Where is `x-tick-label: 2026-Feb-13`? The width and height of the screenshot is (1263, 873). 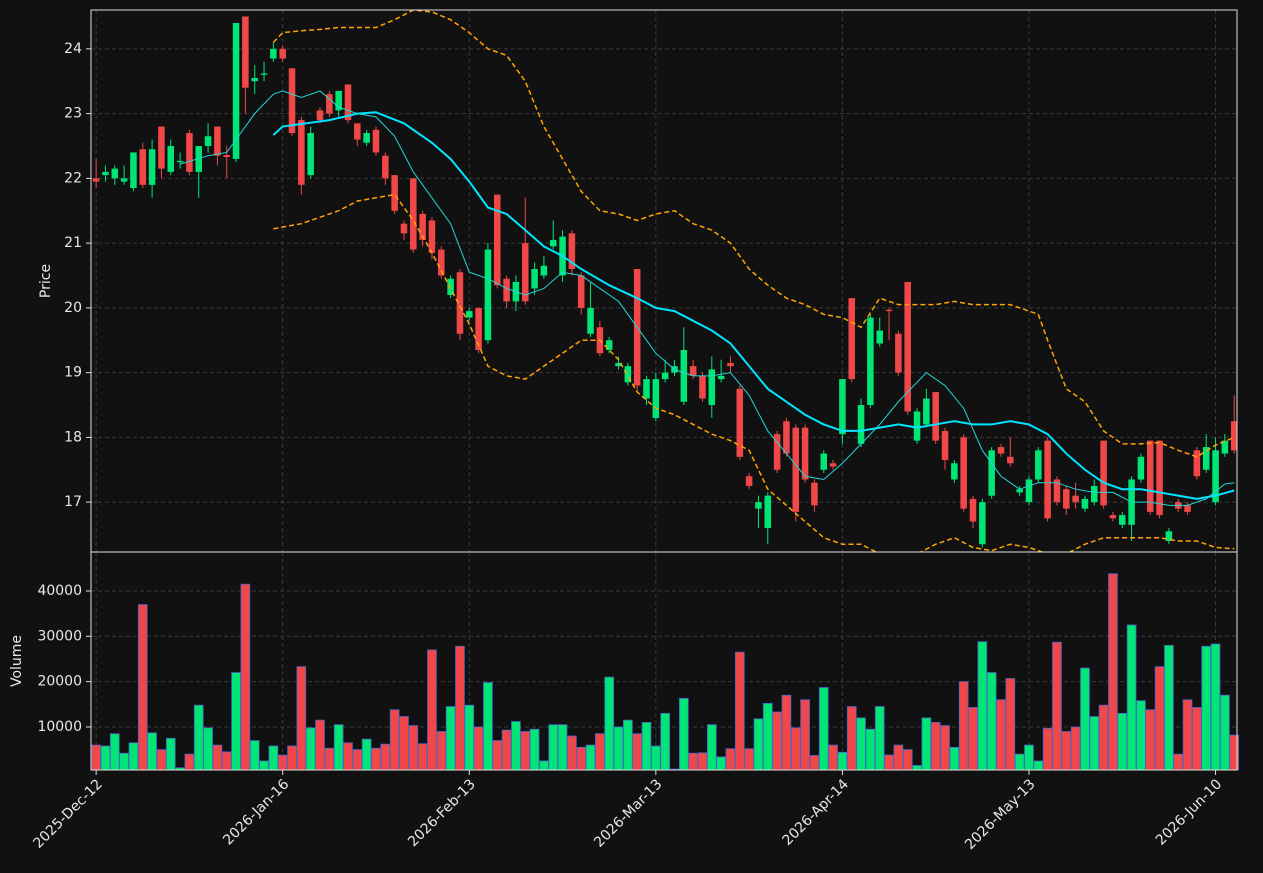 x-tick-label: 2026-Feb-13 is located at coordinates (442, 813).